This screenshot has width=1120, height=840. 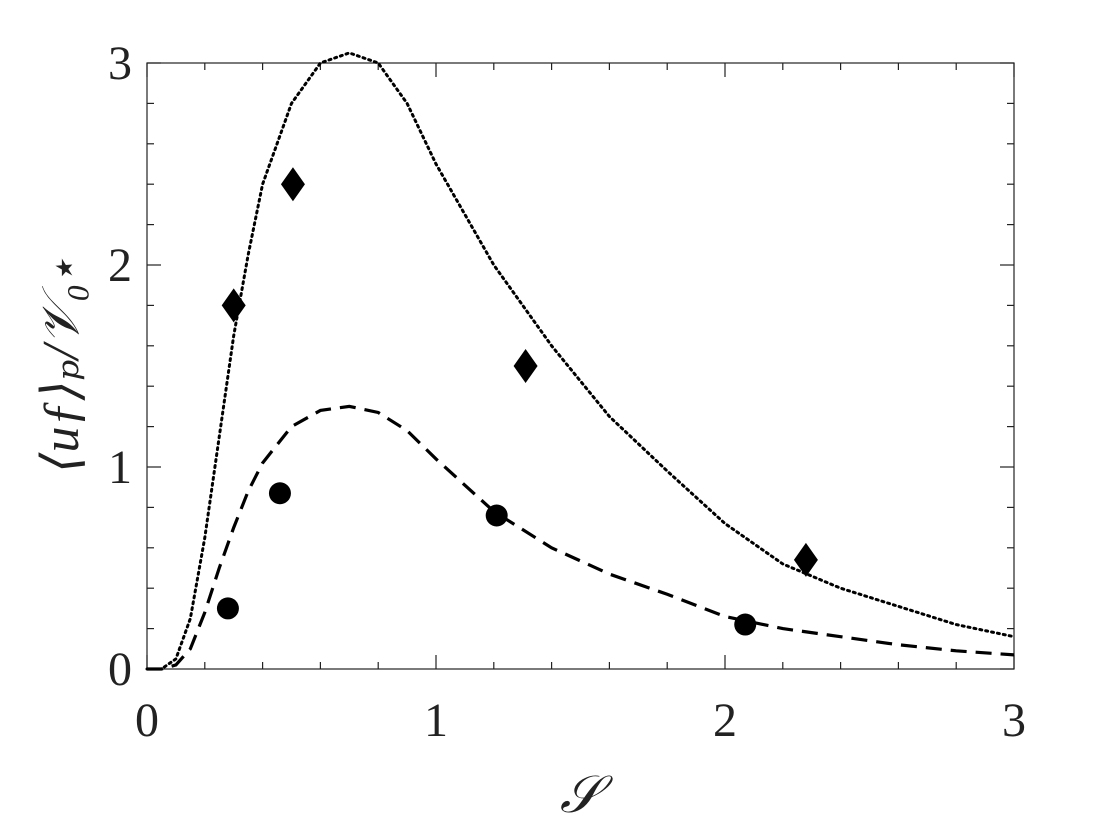 What do you see at coordinates (120, 265) in the screenshot?
I see `y-tick-label: 2` at bounding box center [120, 265].